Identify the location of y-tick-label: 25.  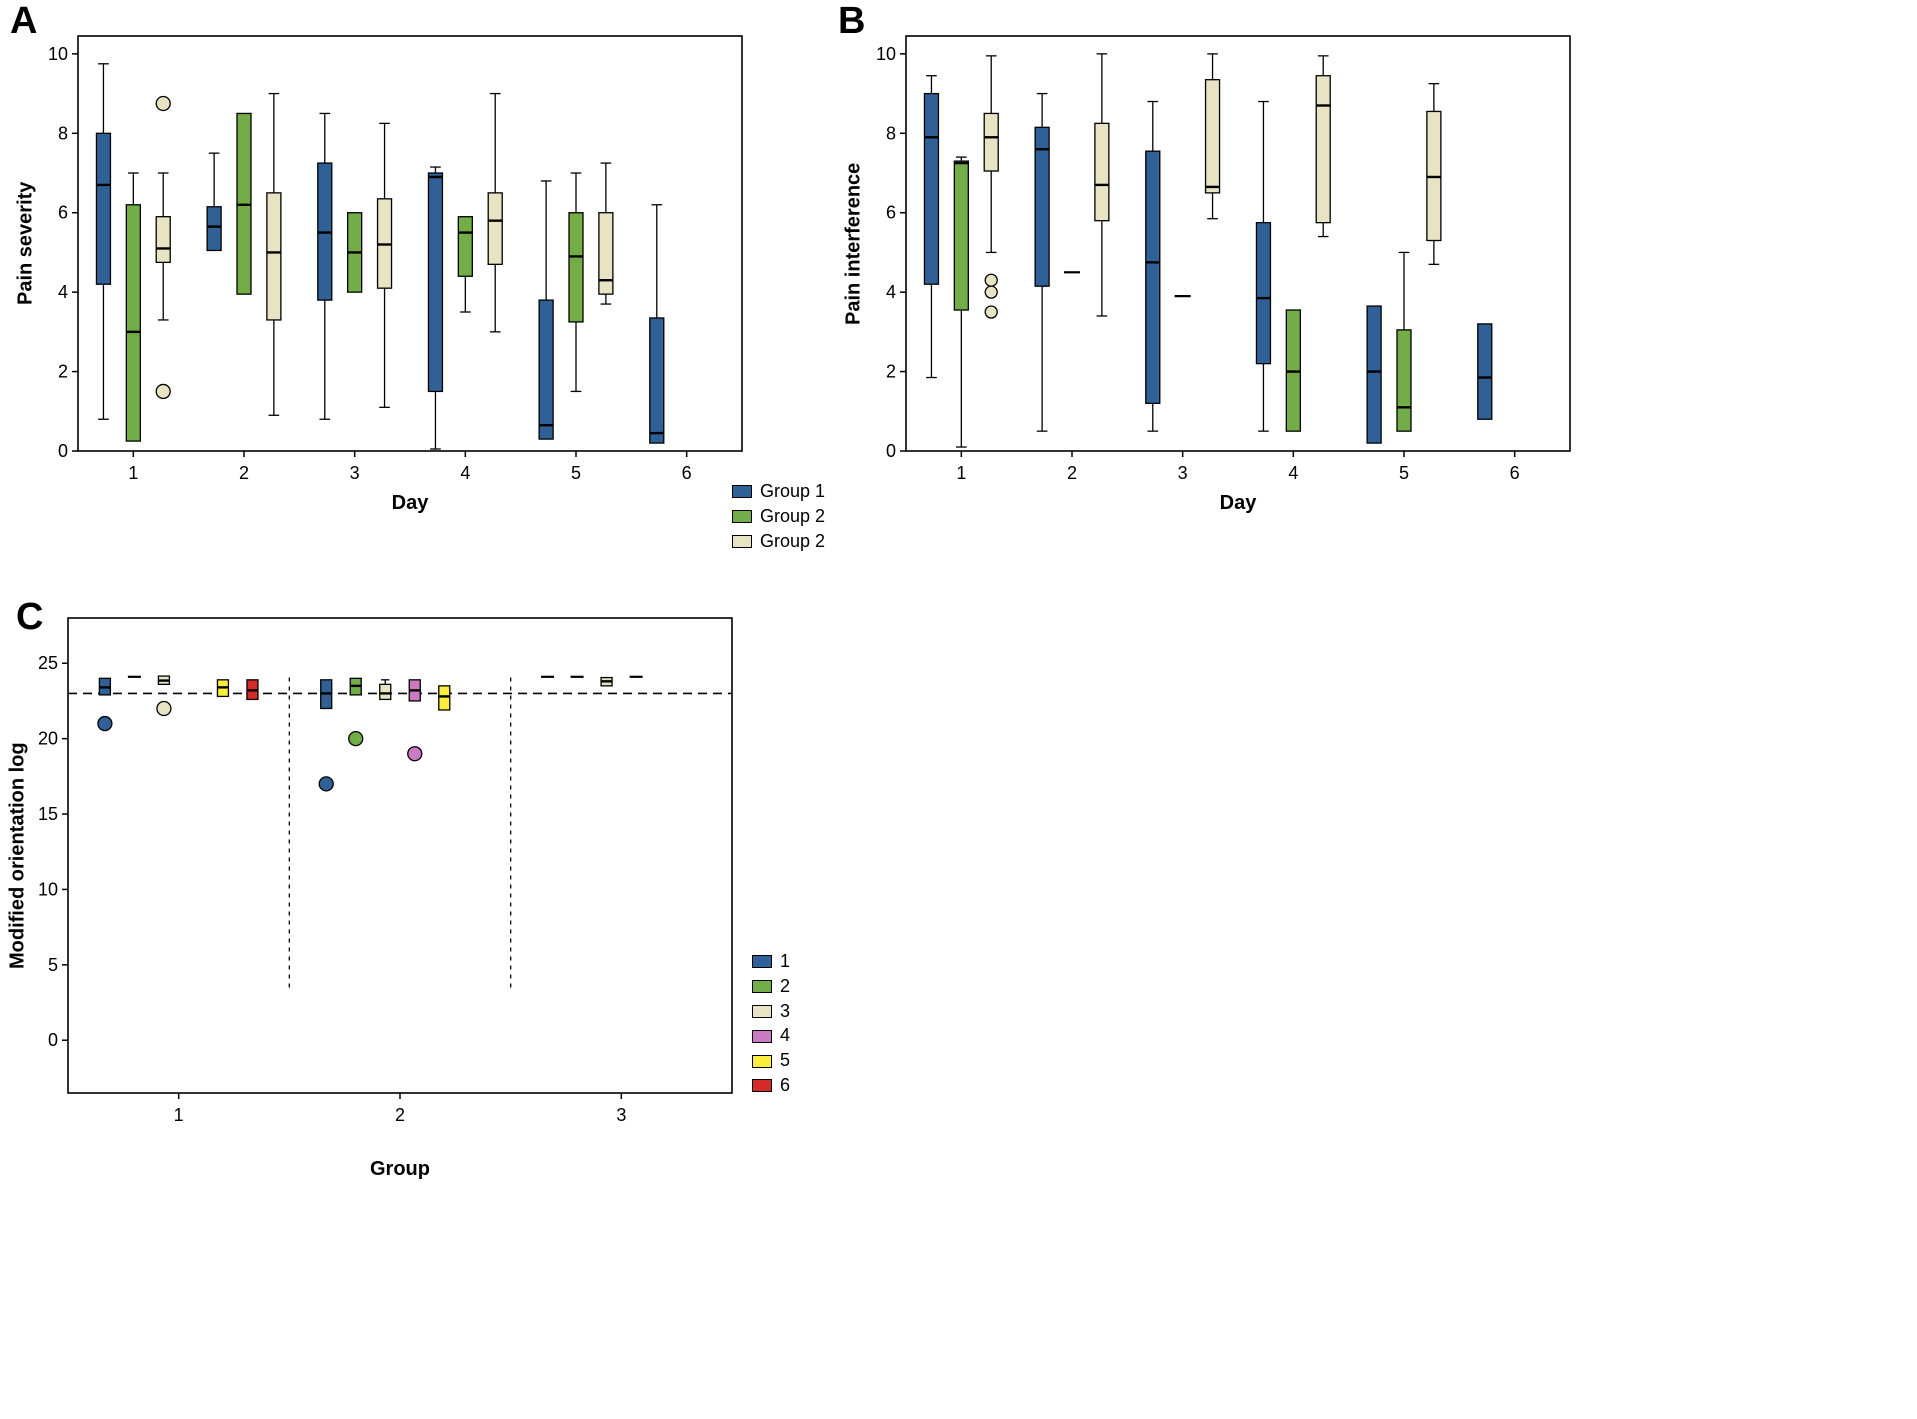
(48, 663).